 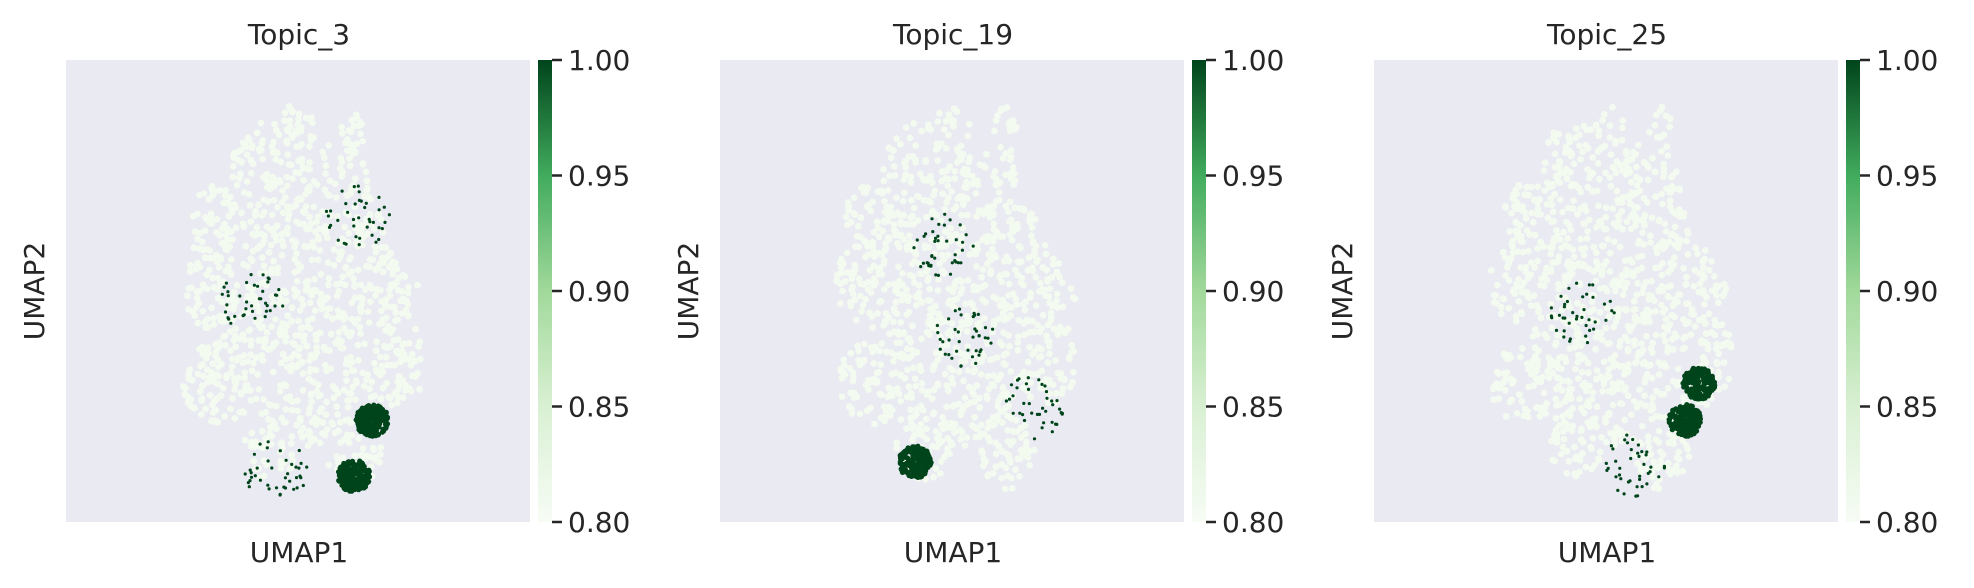 What do you see at coordinates (599, 291) in the screenshot?
I see `colorbar-tick-label: 0.90` at bounding box center [599, 291].